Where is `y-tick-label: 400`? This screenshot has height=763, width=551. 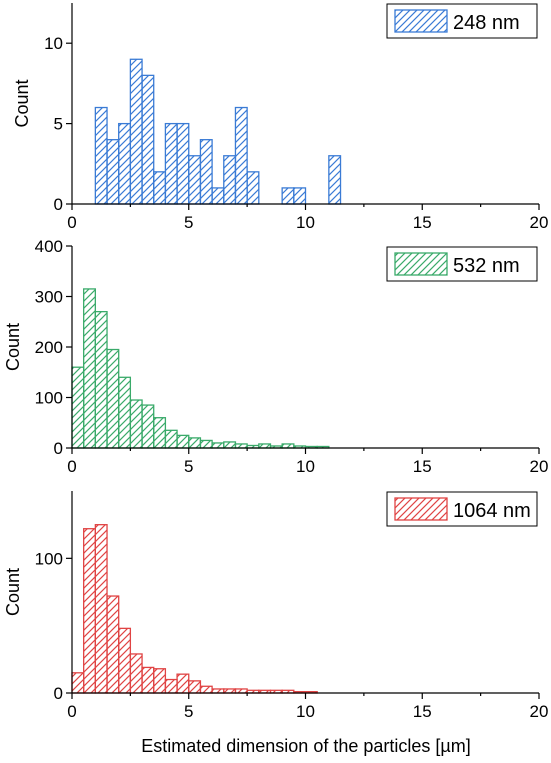
y-tick-label: 400 is located at coordinates (49, 246).